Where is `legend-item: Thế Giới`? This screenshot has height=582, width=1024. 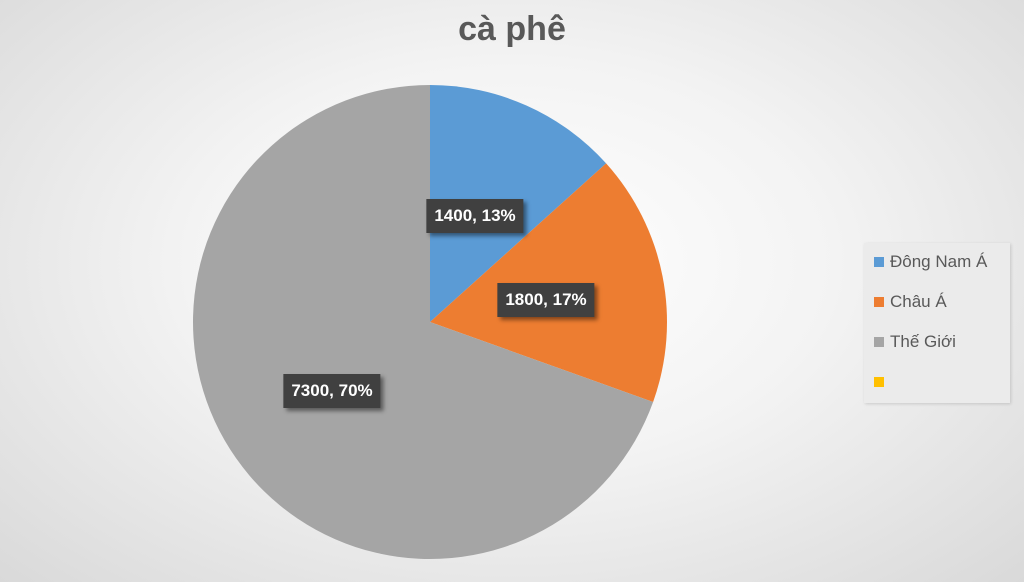
legend-item: Thế Giới is located at coordinates (915, 342).